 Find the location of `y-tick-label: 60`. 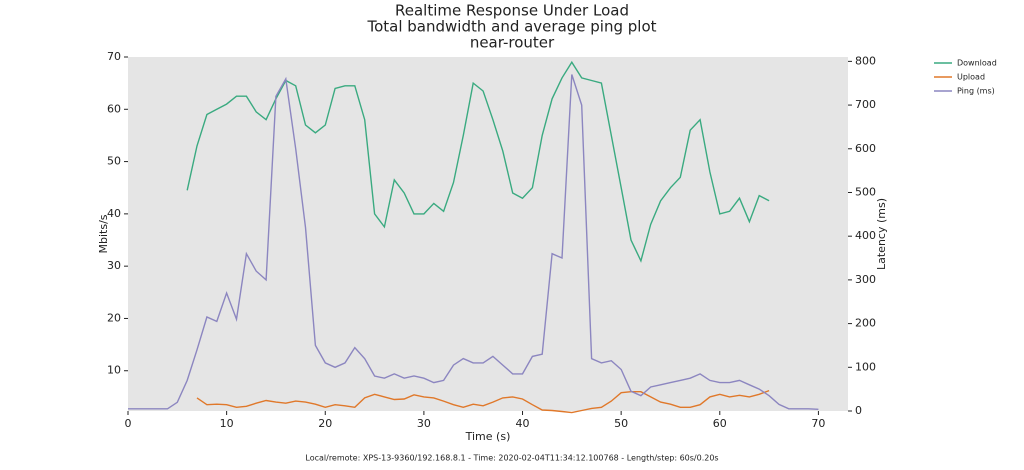

y-tick-label: 60 is located at coordinates (114, 108).